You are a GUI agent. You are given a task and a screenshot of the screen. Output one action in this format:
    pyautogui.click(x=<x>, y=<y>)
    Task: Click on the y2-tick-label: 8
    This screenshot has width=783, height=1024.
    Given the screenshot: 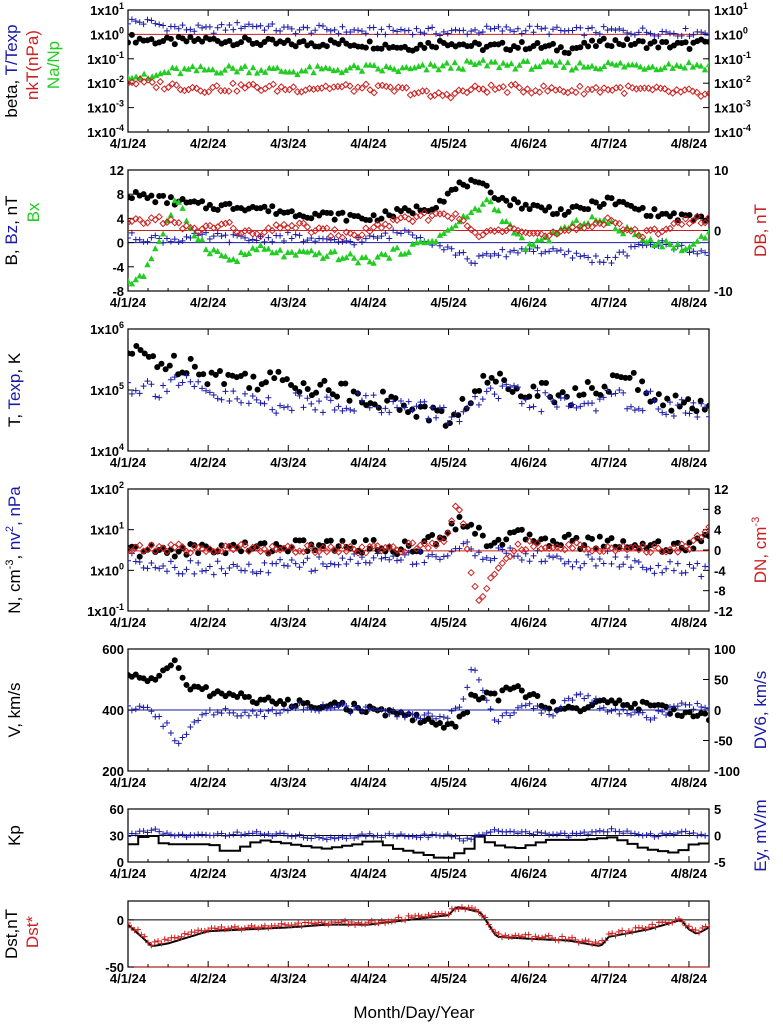 What is the action you would take?
    pyautogui.click(x=717, y=509)
    